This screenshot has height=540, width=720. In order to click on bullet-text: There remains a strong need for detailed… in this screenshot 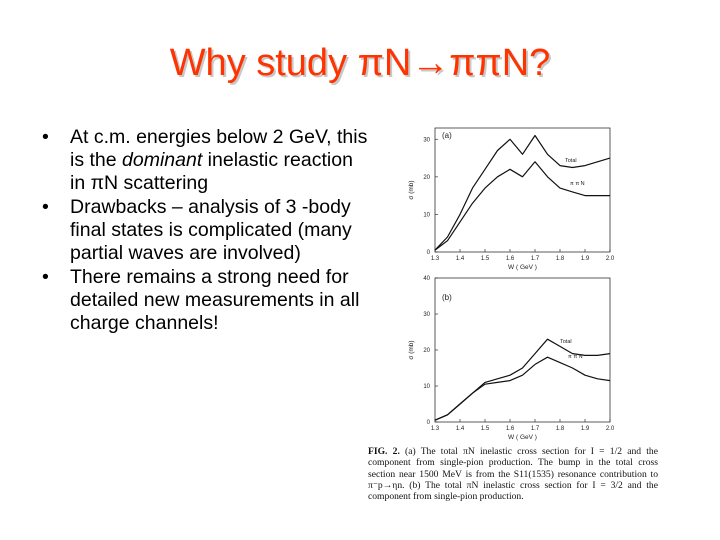, I will do `click(215, 300)`.